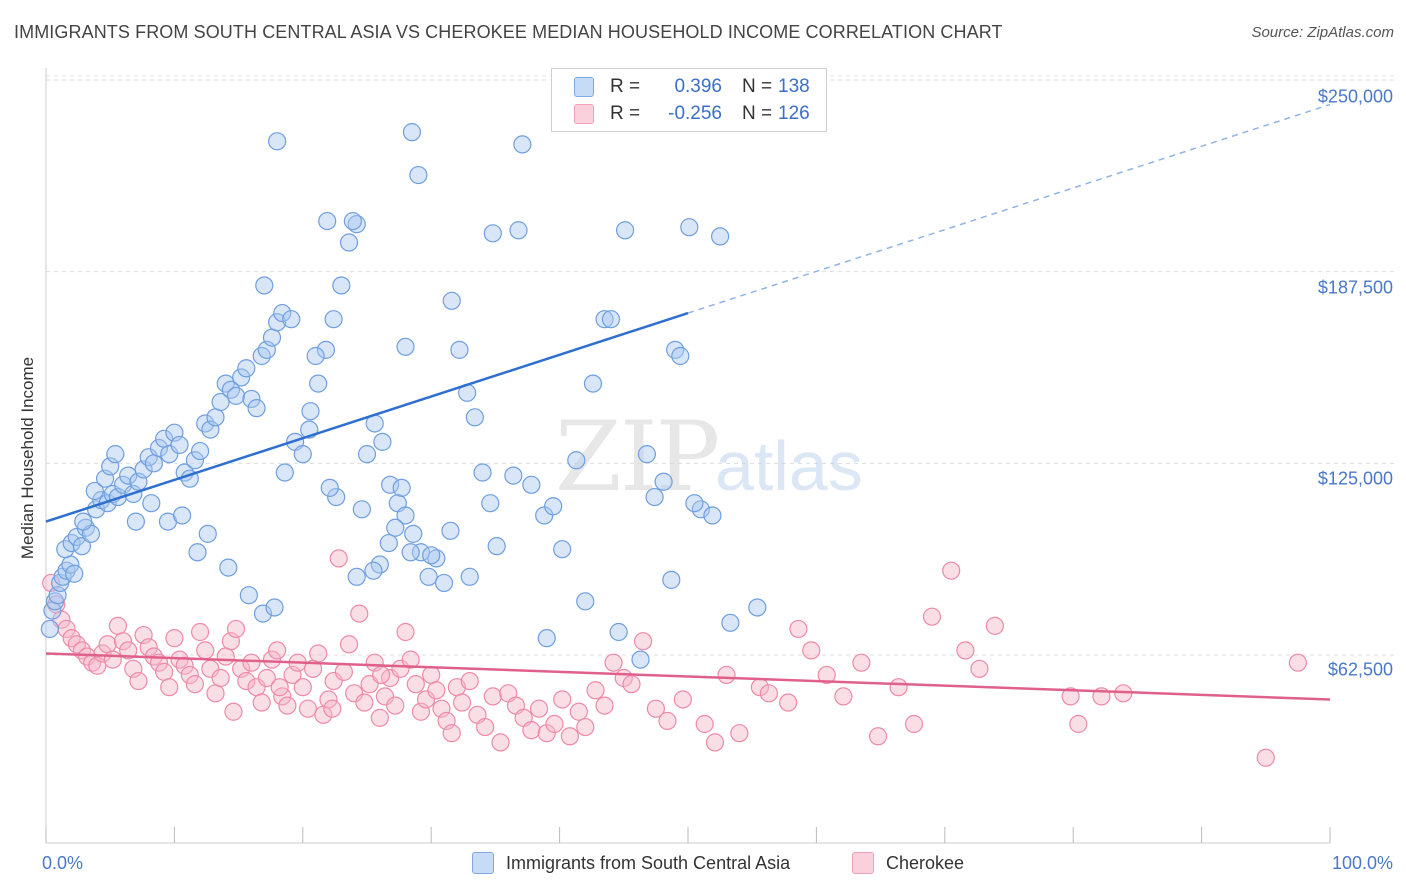 This screenshot has width=1406, height=892. What do you see at coordinates (757, 113) in the screenshot?
I see `legend-n-label: N =` at bounding box center [757, 113].